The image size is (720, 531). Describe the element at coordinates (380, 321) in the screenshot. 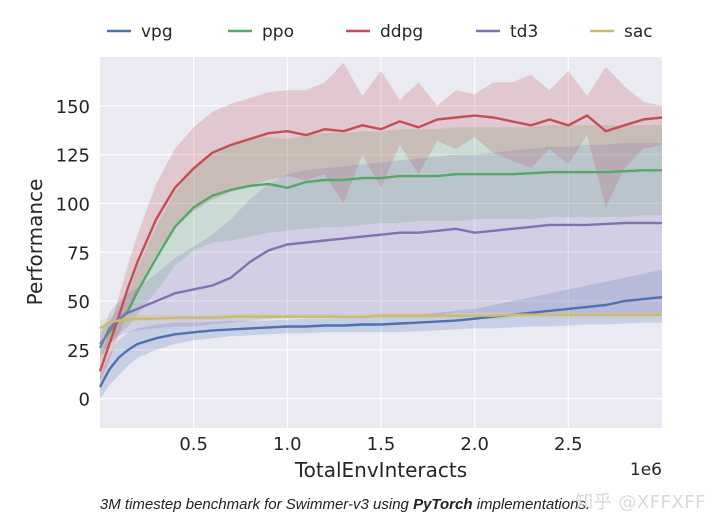

I see `line-sac` at that location.